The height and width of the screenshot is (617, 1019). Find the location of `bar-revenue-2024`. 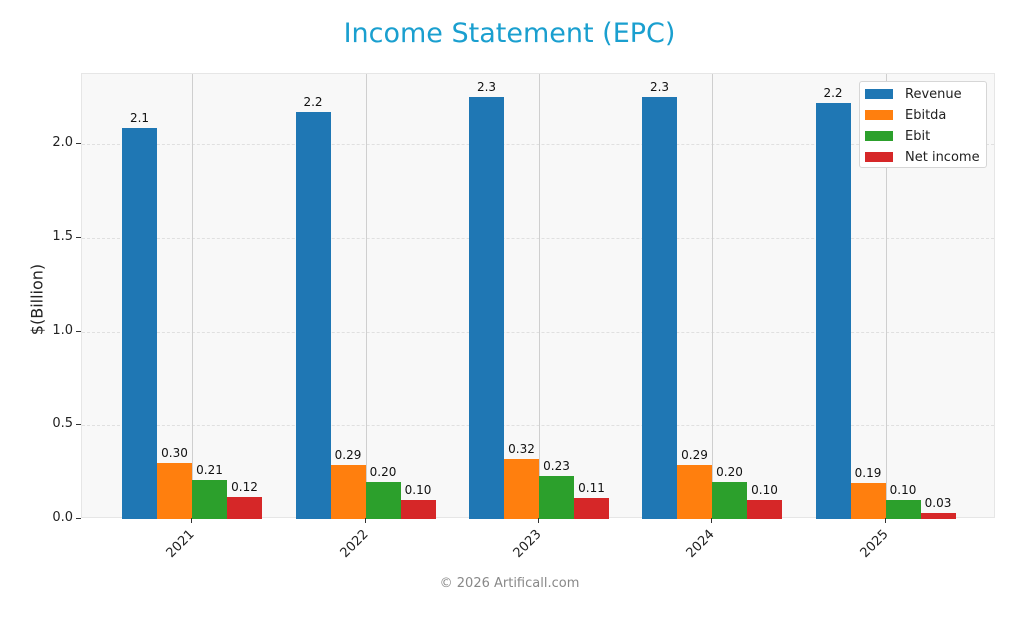

bar-revenue-2024 is located at coordinates (659, 308).